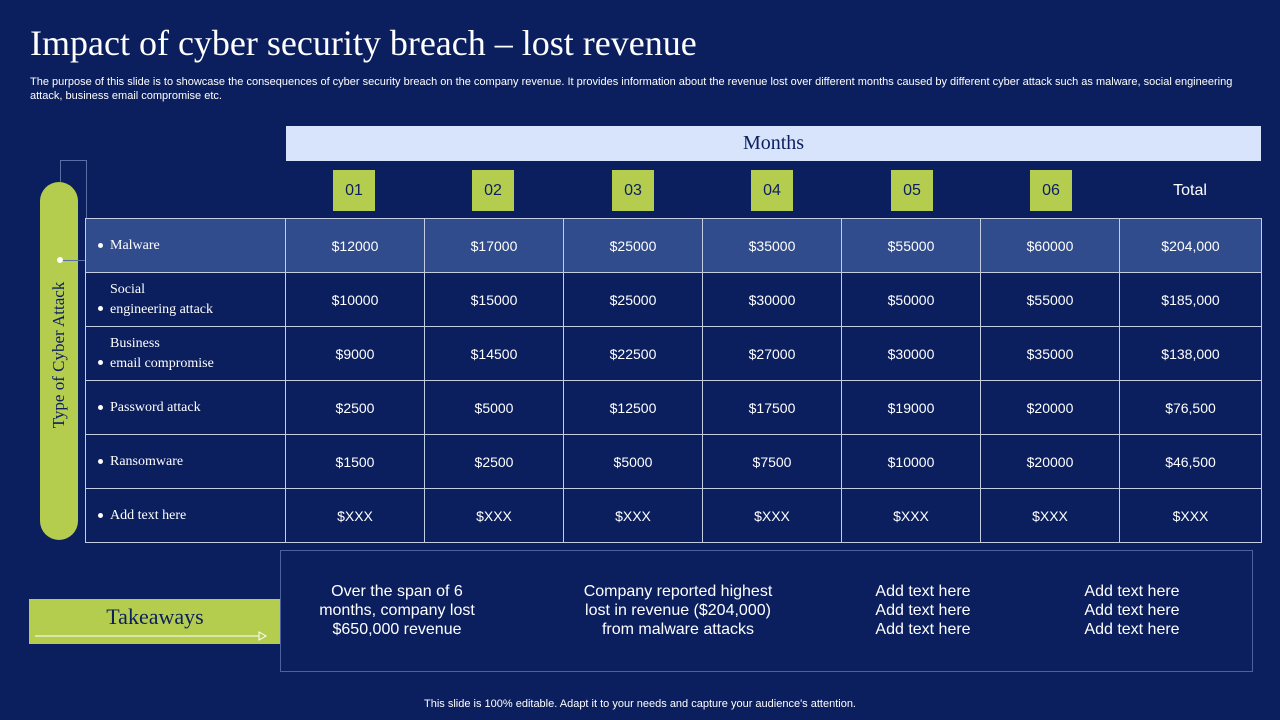 This screenshot has height=720, width=1280. What do you see at coordinates (494, 245) in the screenshot?
I see `revenue-cell: $17000` at bounding box center [494, 245].